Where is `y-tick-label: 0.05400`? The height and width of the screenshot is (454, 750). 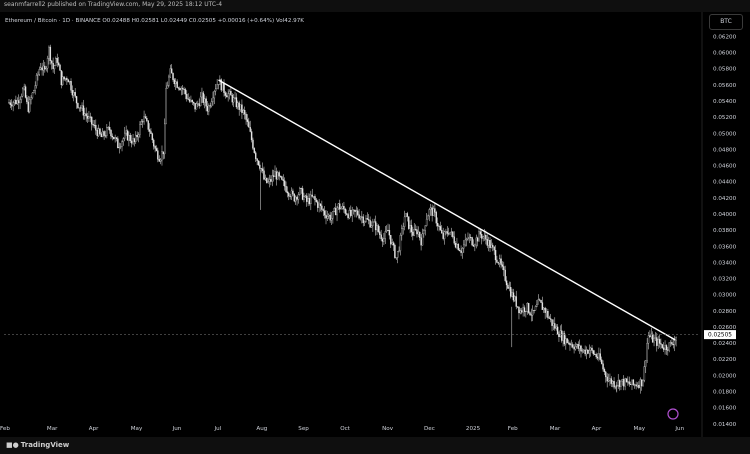 y-tick-label: 0.05400 is located at coordinates (725, 102).